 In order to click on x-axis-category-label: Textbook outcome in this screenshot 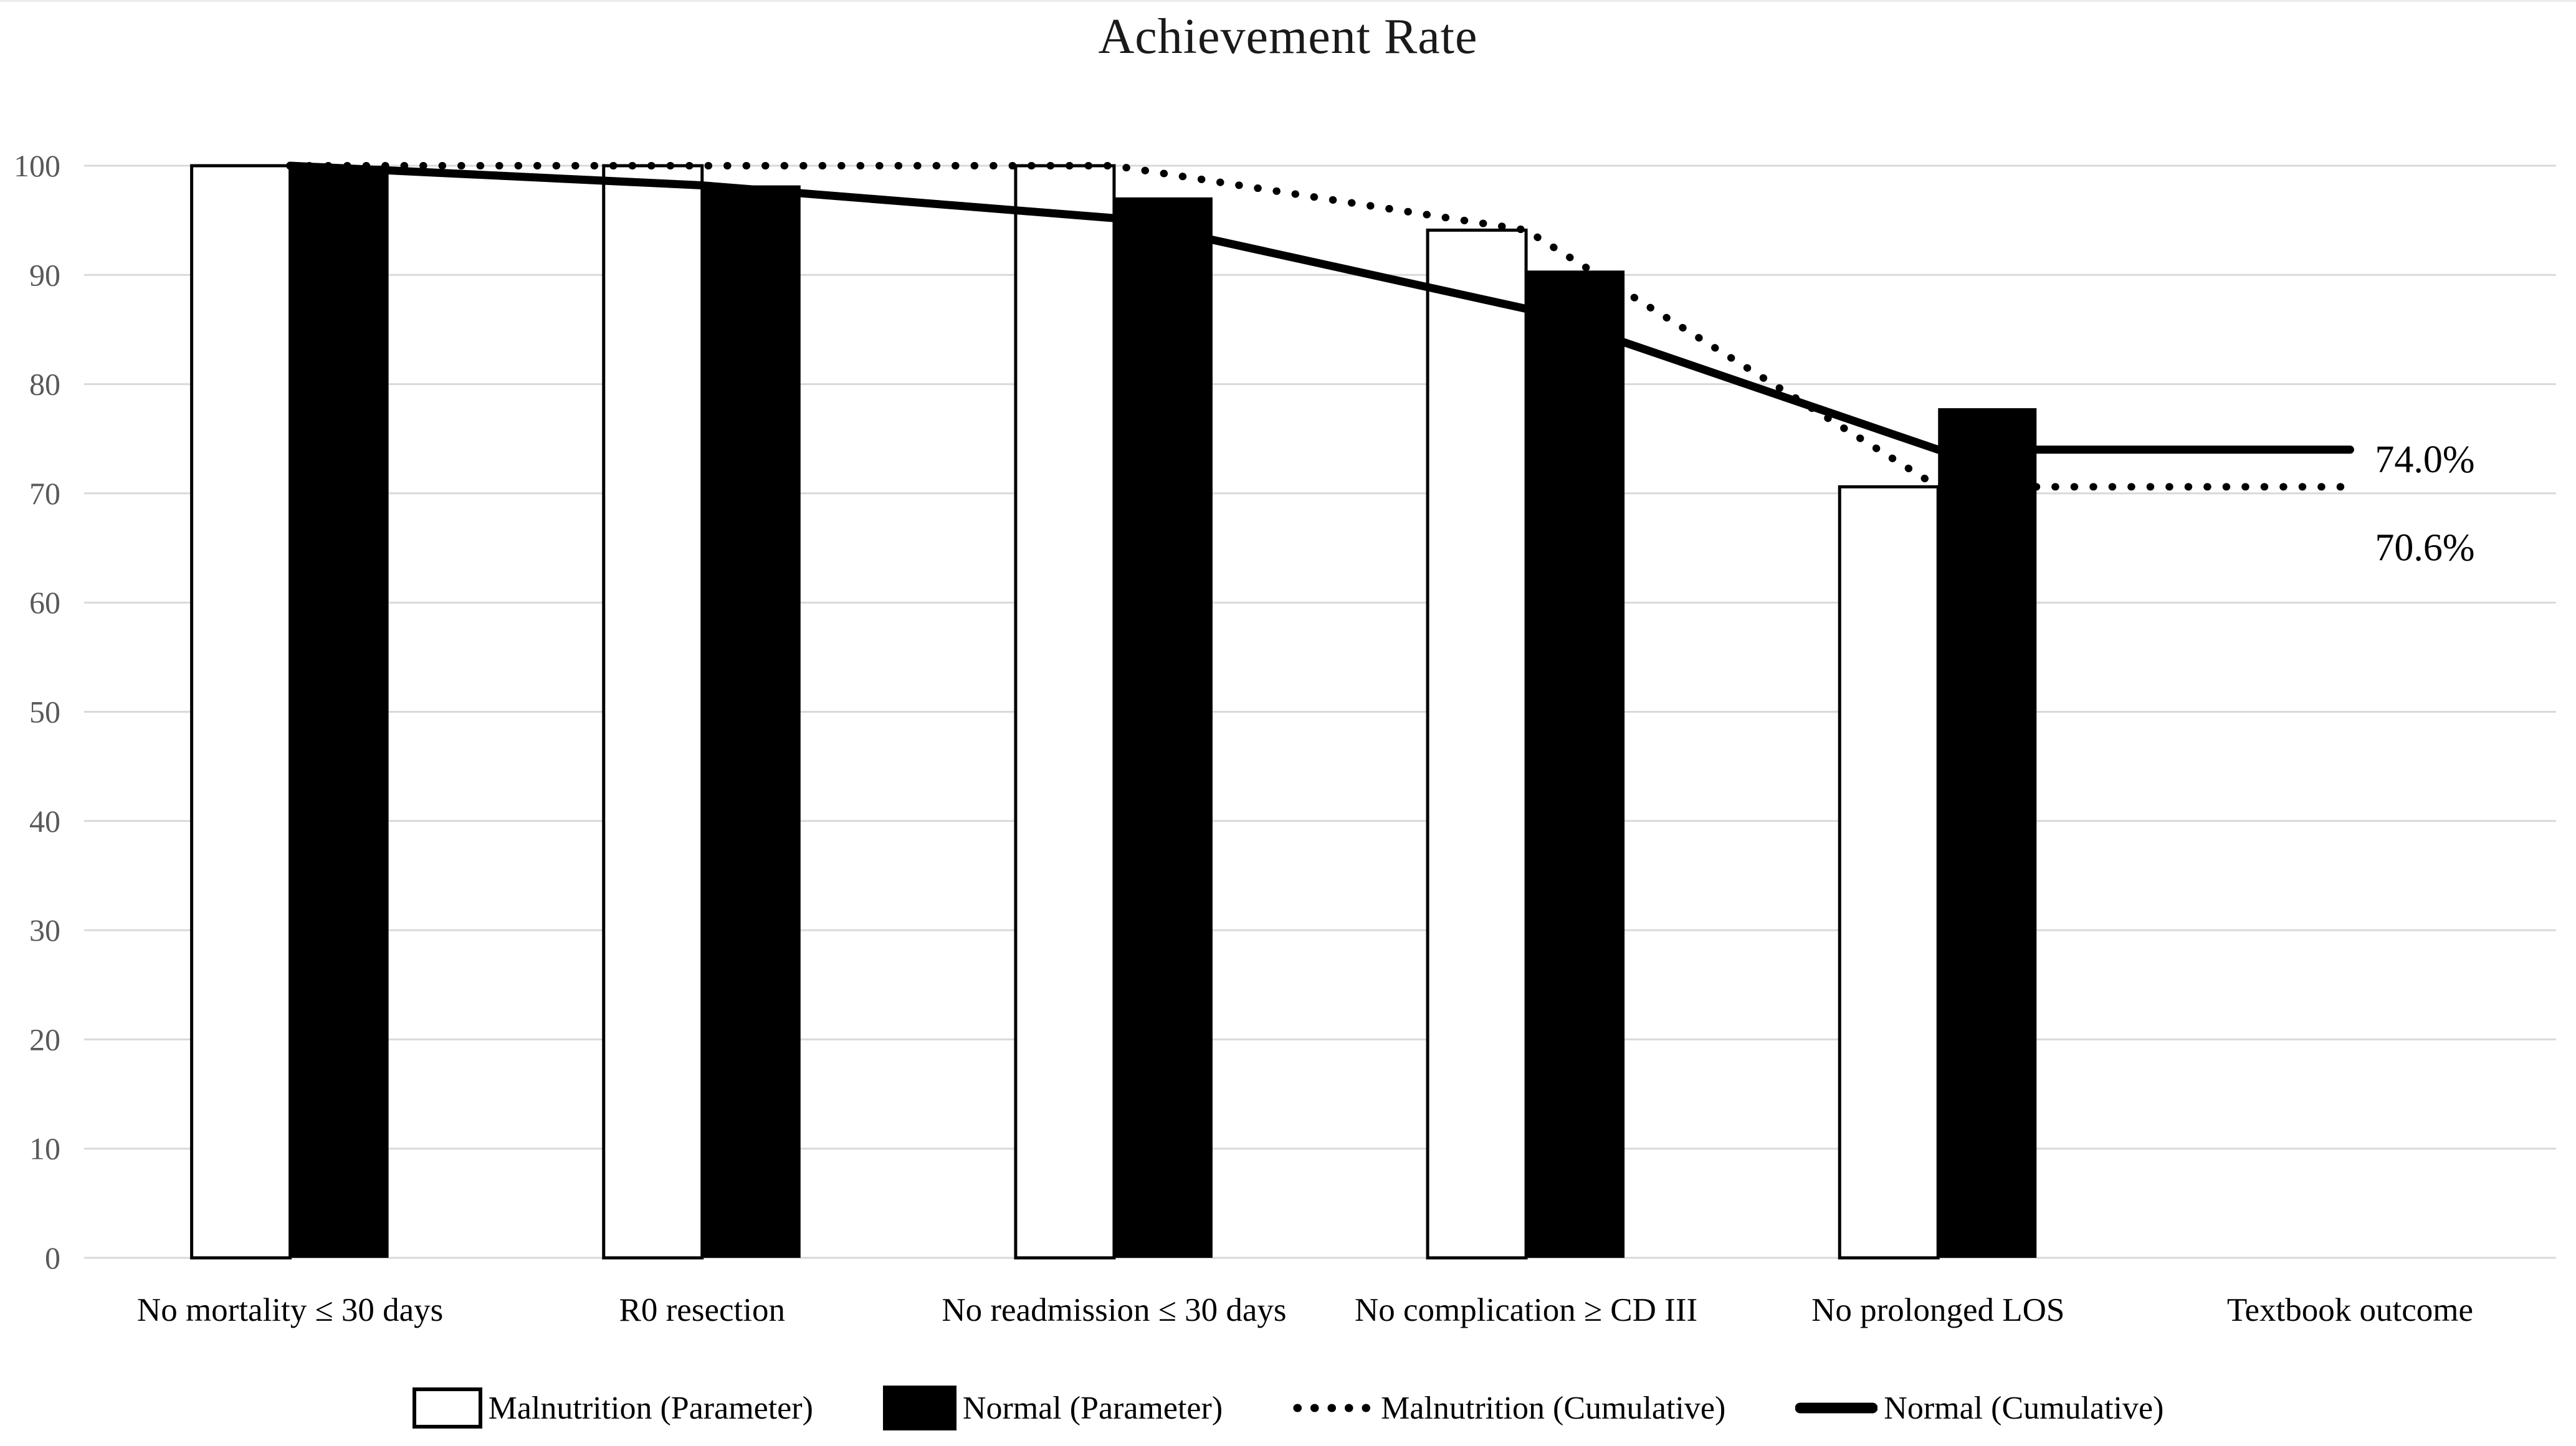, I will do `click(2350, 1310)`.